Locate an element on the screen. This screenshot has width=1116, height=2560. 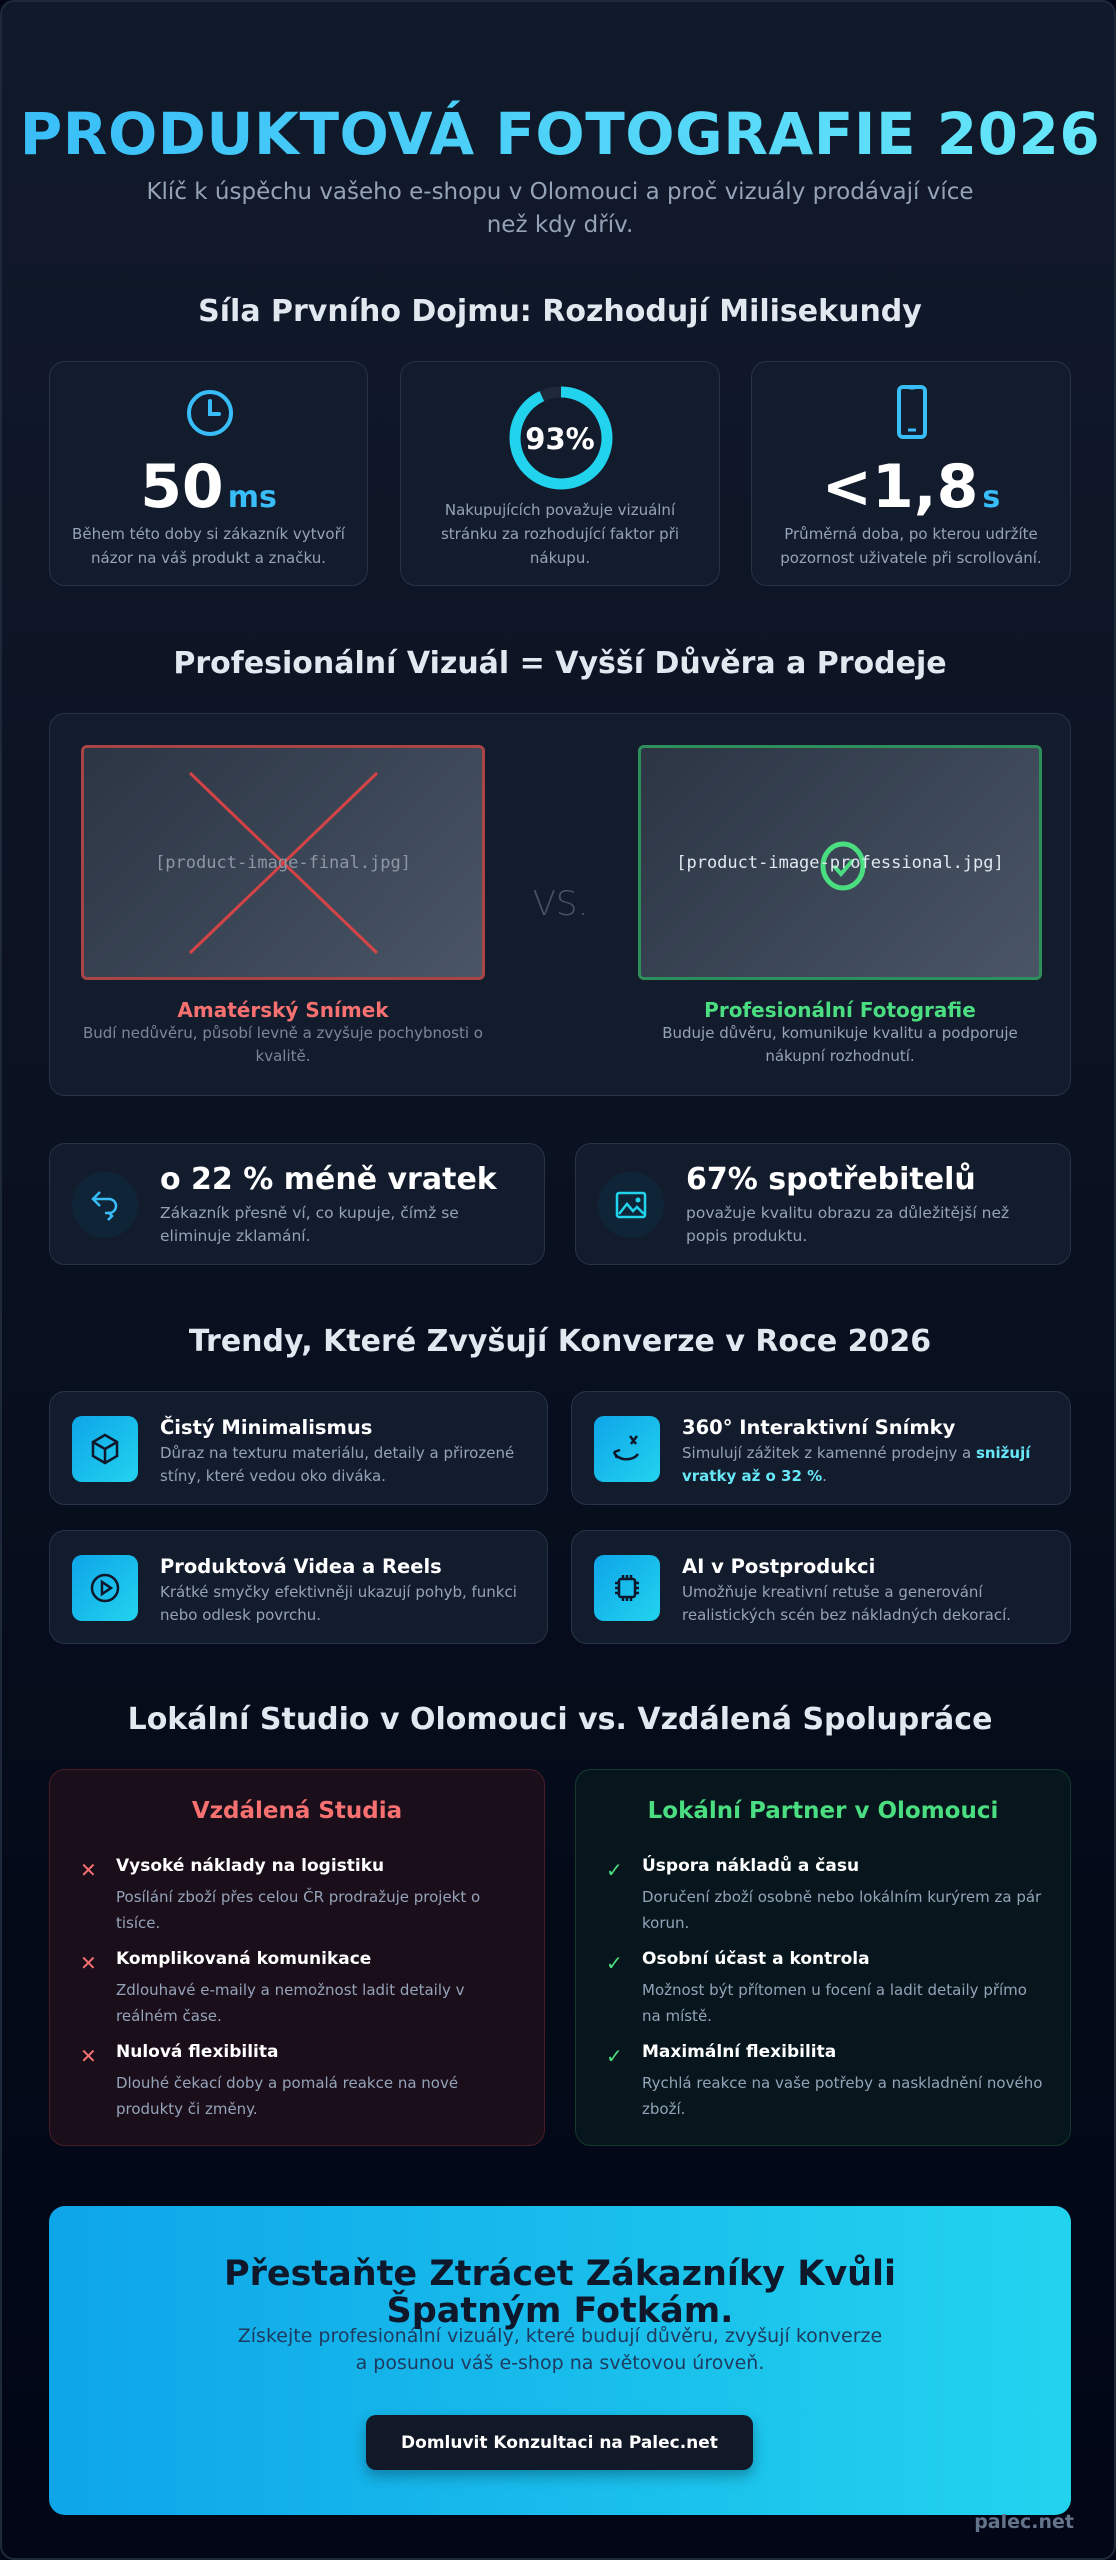
return-arrow-icon is located at coordinates (105, 1205).